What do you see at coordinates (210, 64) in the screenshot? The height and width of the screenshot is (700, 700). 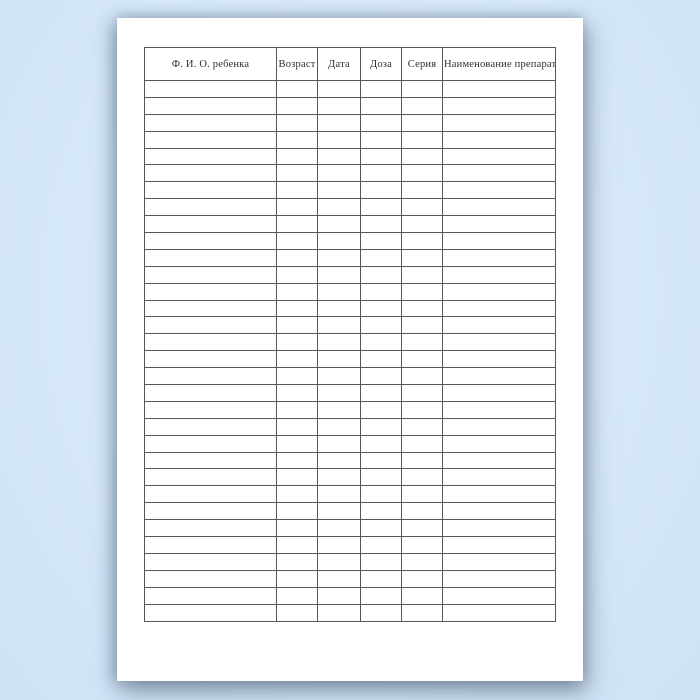 I see `header-cell-child-name: Ф. И. О. ребенка` at bounding box center [210, 64].